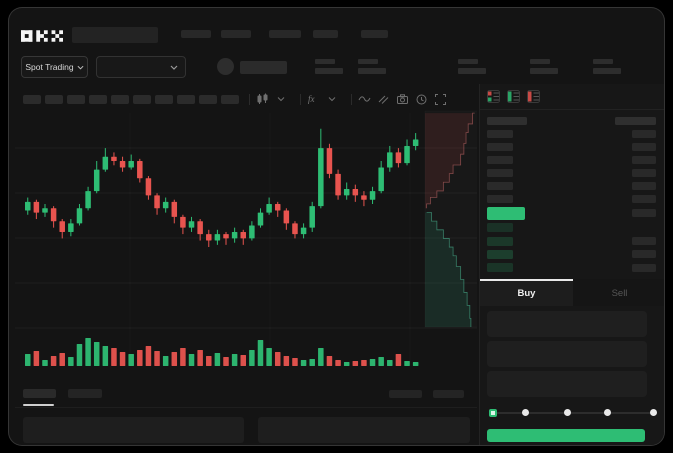  Describe the element at coordinates (567, 354) in the screenshot. I see `amount-input` at that location.